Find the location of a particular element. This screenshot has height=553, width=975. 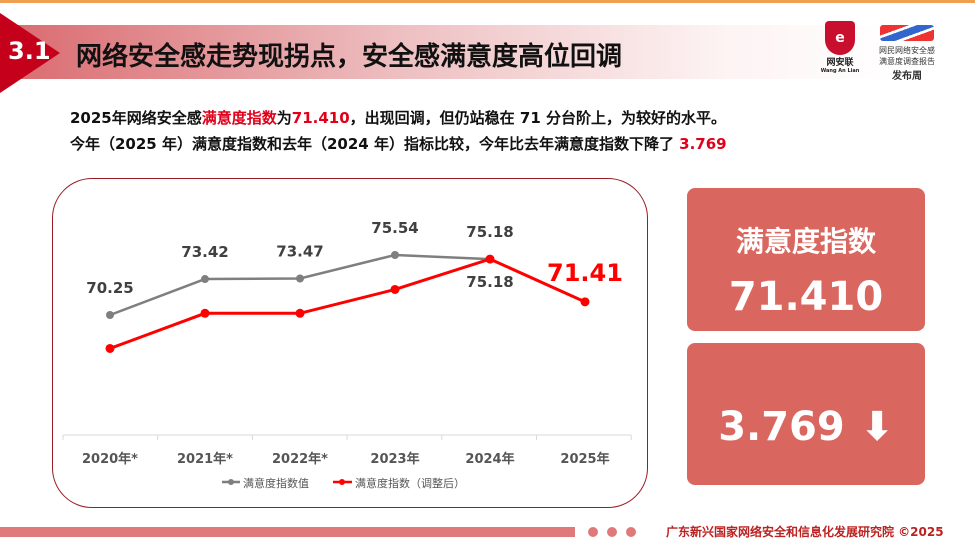

description-segment: 满意度指数 is located at coordinates (239, 118).